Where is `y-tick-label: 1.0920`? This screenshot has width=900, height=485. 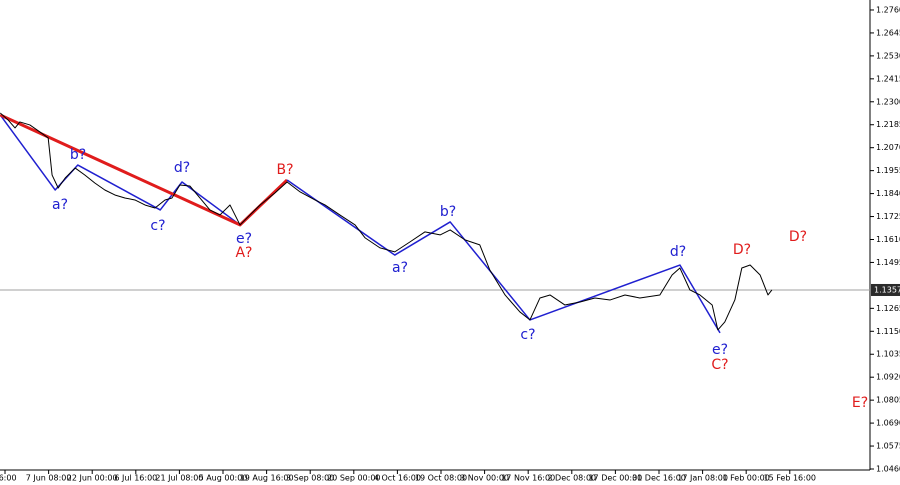 y-tick-label: 1.0920 is located at coordinates (888, 377).